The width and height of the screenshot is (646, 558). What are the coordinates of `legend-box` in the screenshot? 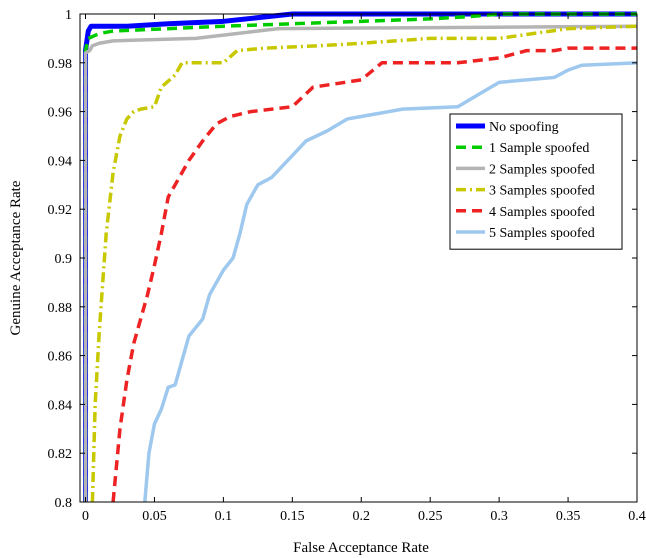 It's located at (536, 181).